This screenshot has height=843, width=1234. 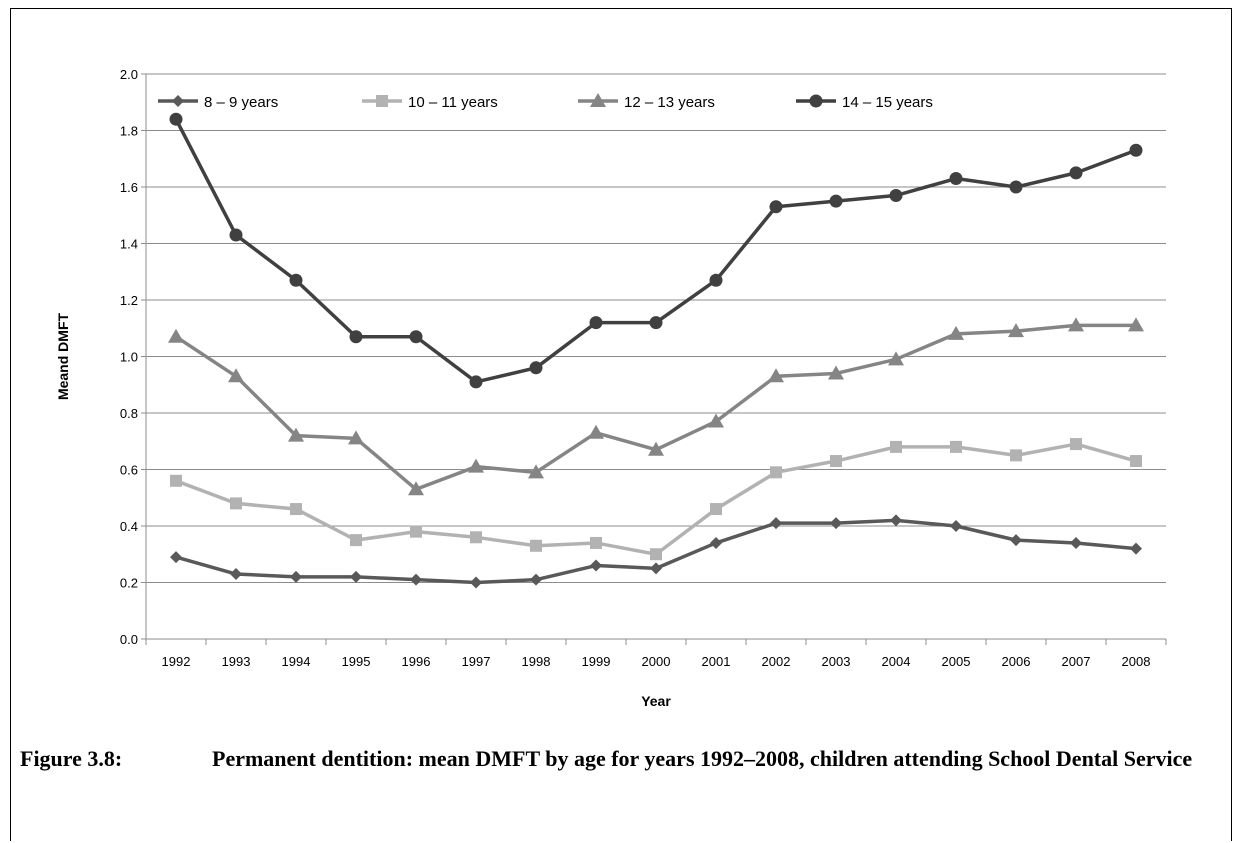 I want to click on y-tick-label: 1.2, so click(x=129, y=300).